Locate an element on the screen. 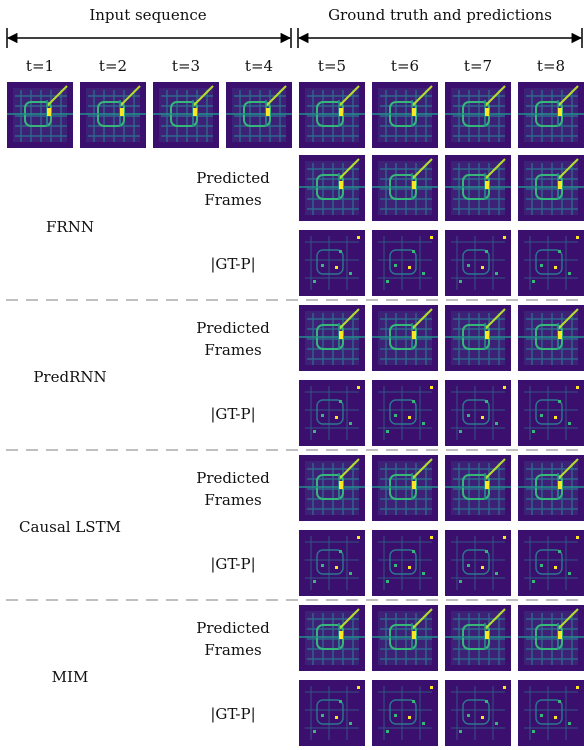 Image resolution: width=584 pixels, height=750 pixels. model-name: MIM is located at coordinates (70, 677).